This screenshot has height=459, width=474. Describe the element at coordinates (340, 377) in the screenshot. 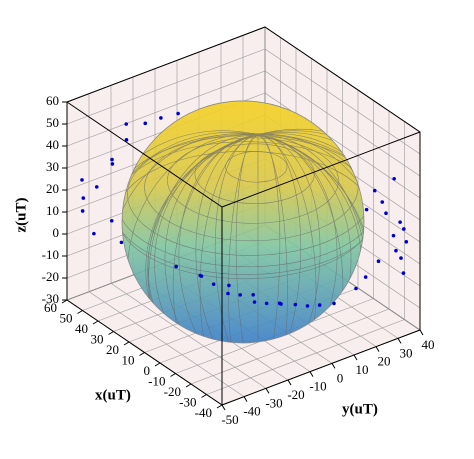

I see `y-tick-label: 0` at that location.